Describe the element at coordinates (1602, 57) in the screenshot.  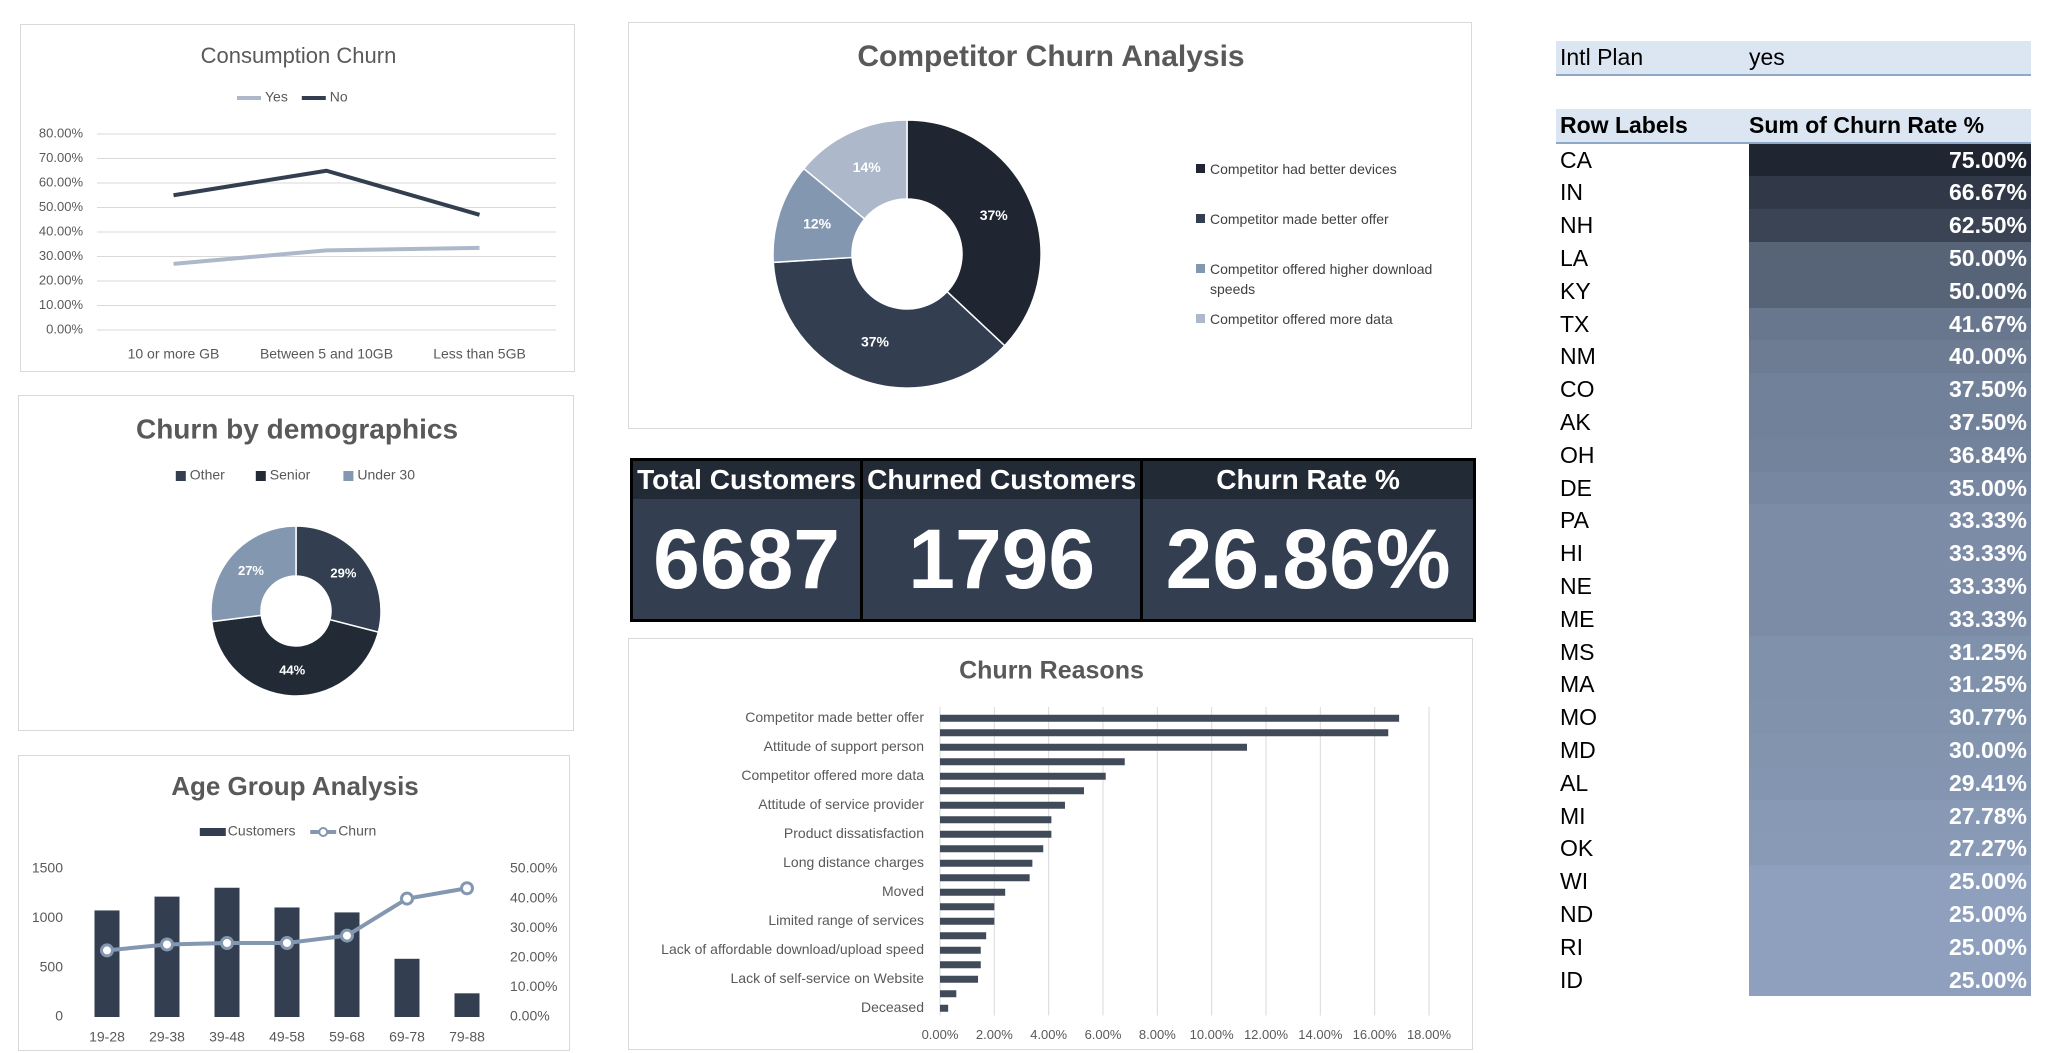
I see `filter-field: Intl Plan` at that location.